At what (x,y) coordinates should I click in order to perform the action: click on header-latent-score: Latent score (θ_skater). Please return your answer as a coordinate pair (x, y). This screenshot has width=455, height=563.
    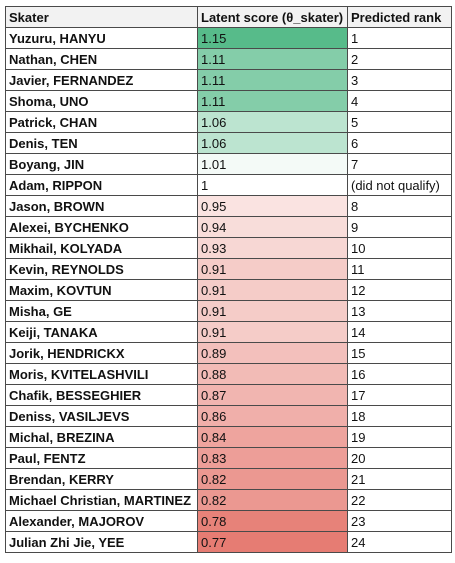
    Looking at the image, I should click on (273, 17).